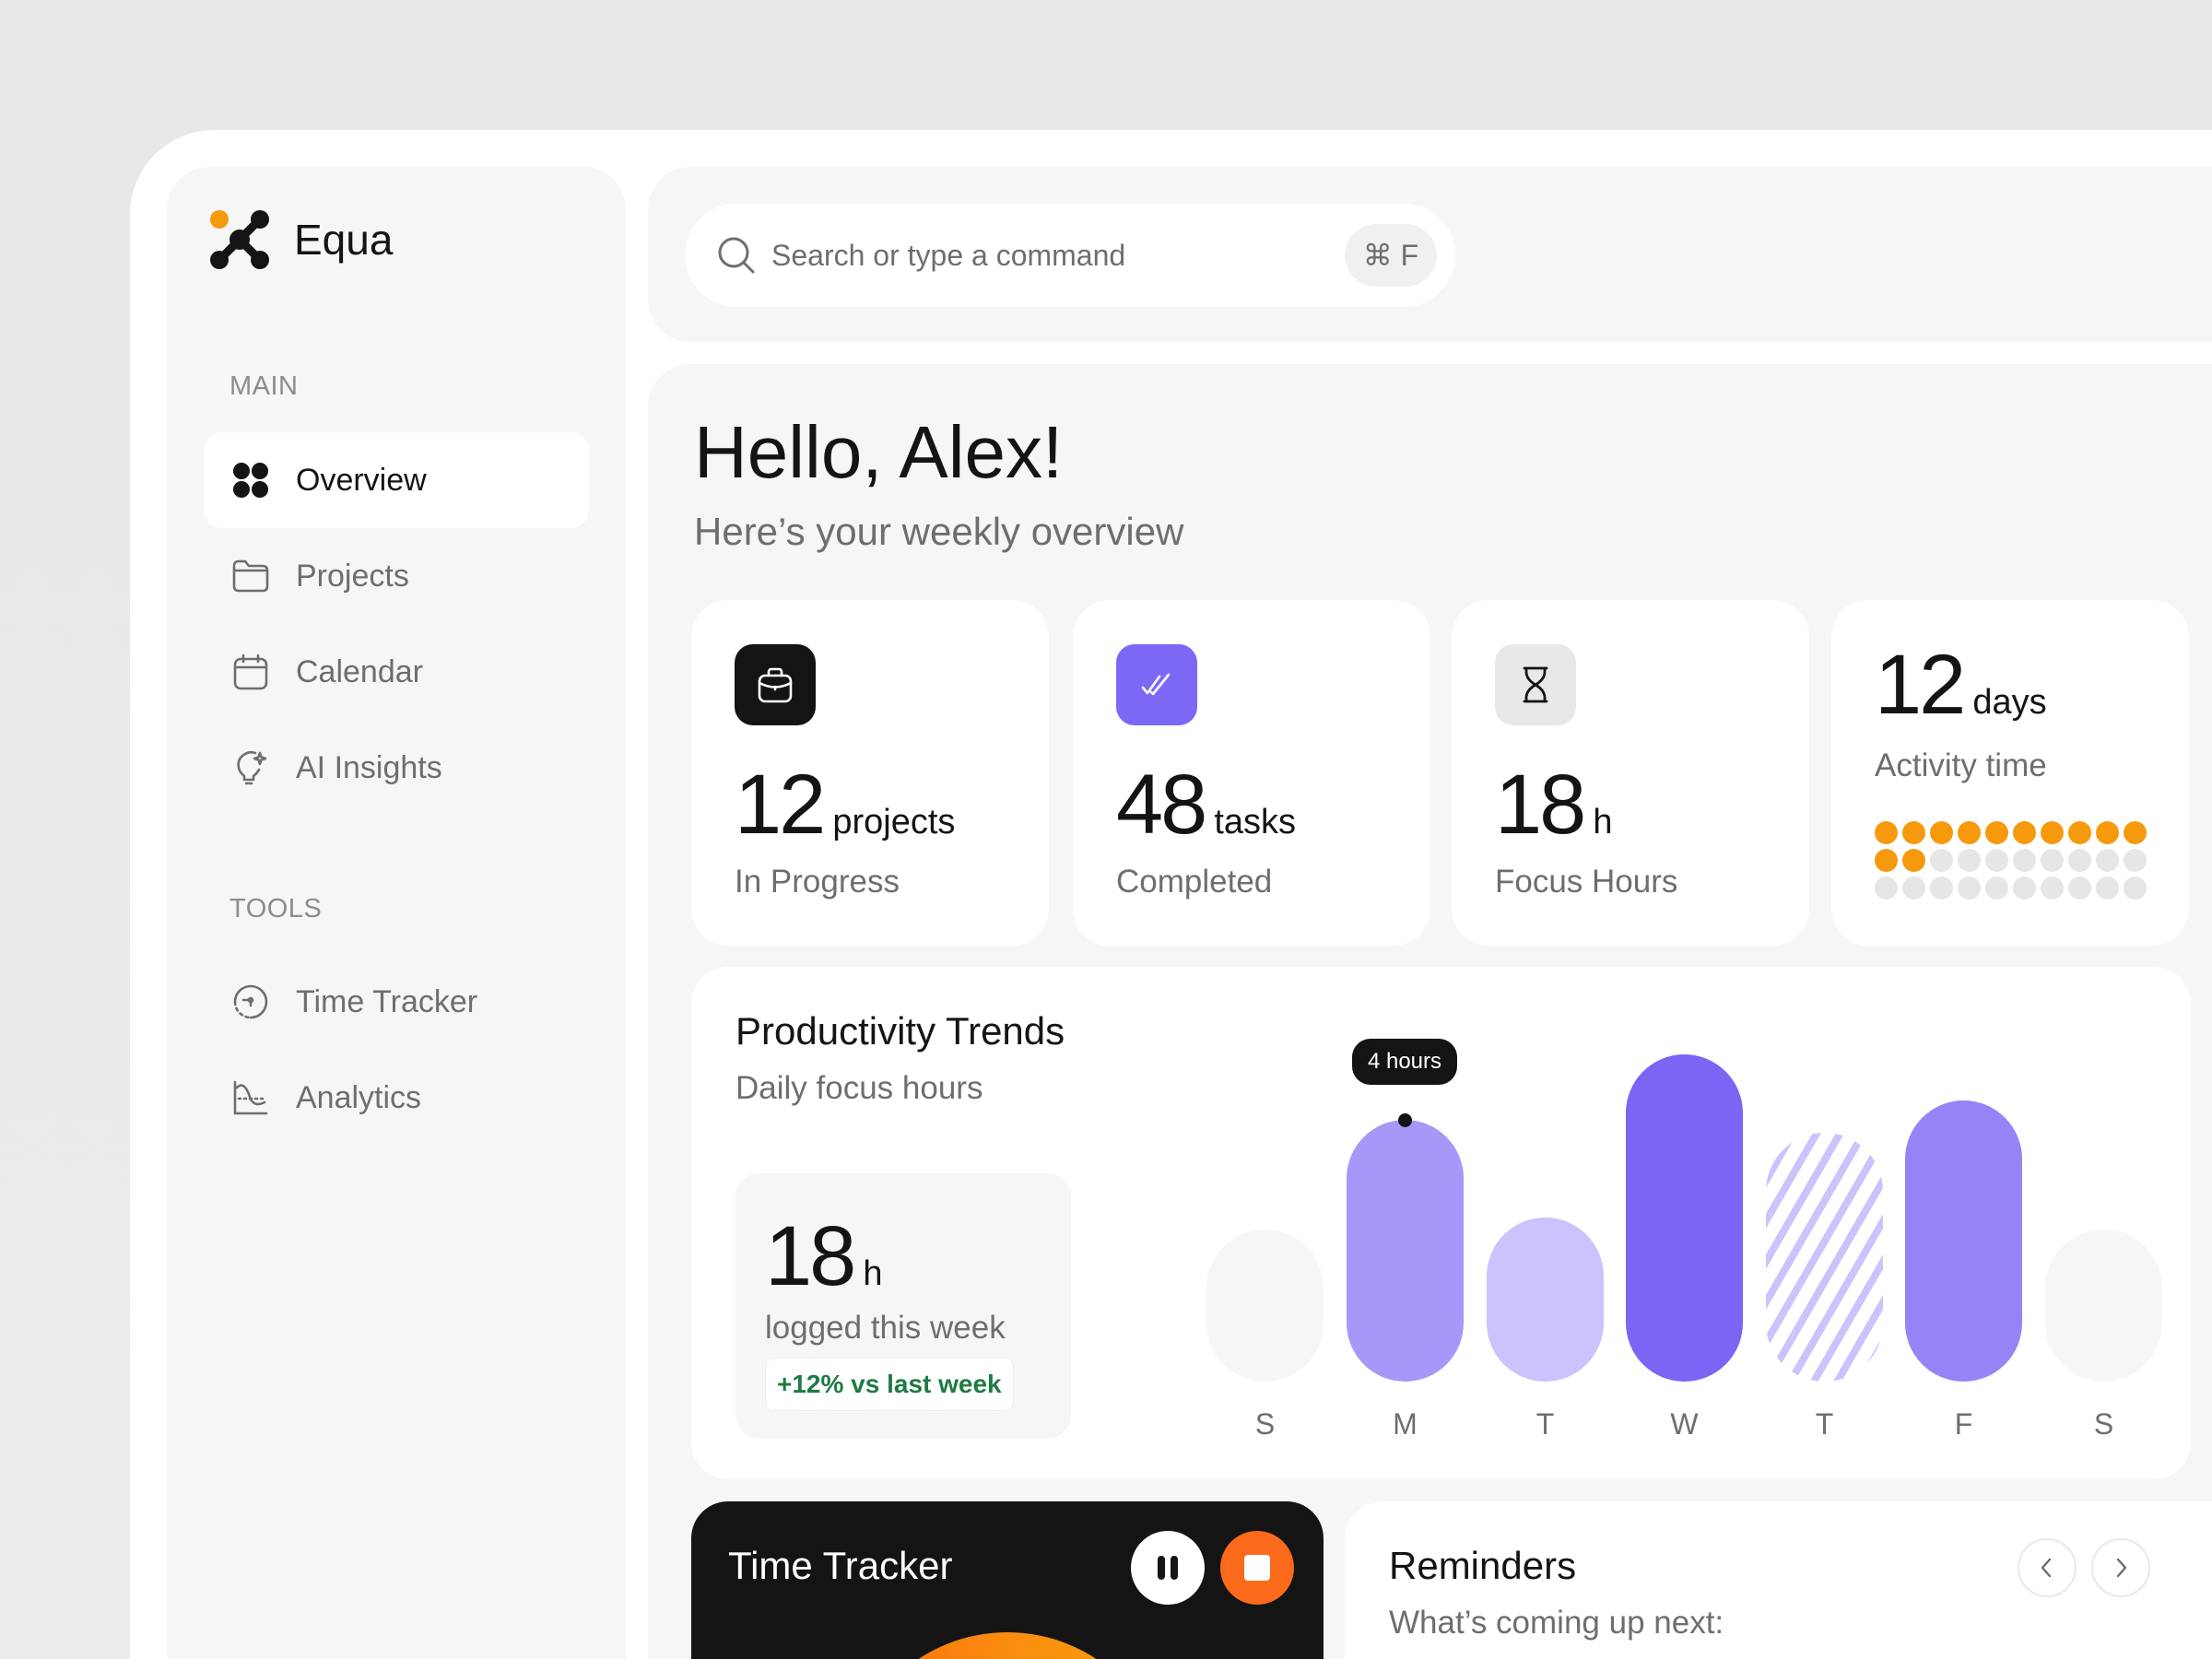 This screenshot has height=1659, width=2212. I want to click on sidebar-item-analytics: Analytics, so click(396, 1098).